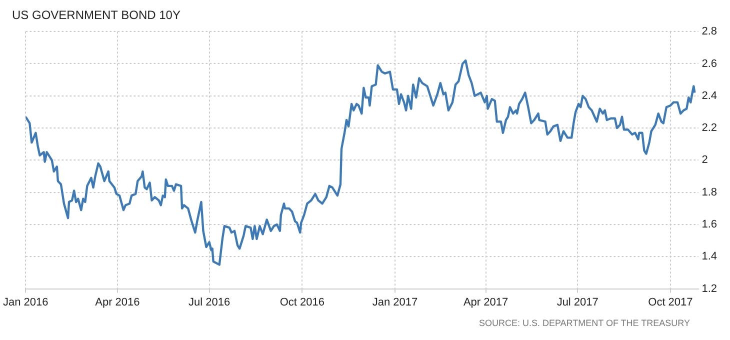 This screenshot has width=730, height=340. What do you see at coordinates (705, 160) in the screenshot?
I see `y-tick-label: 2` at bounding box center [705, 160].